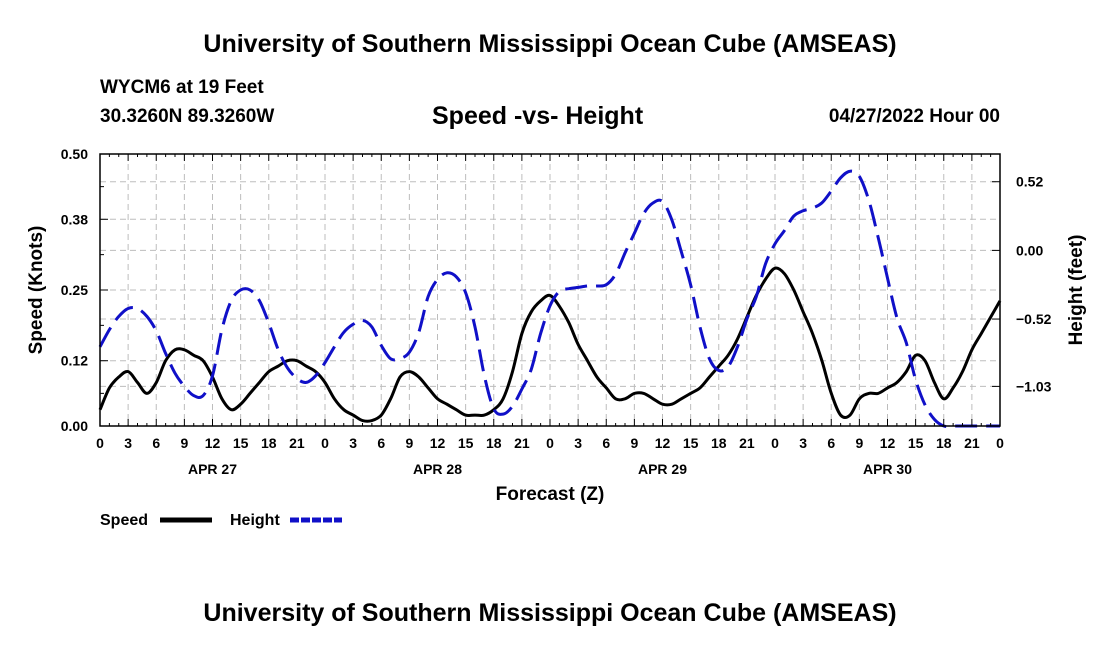 Image resolution: width=1100 pixels, height=650 pixels. Describe the element at coordinates (1076, 290) in the screenshot. I see `y-axis-label-right: Height (feet)` at that location.